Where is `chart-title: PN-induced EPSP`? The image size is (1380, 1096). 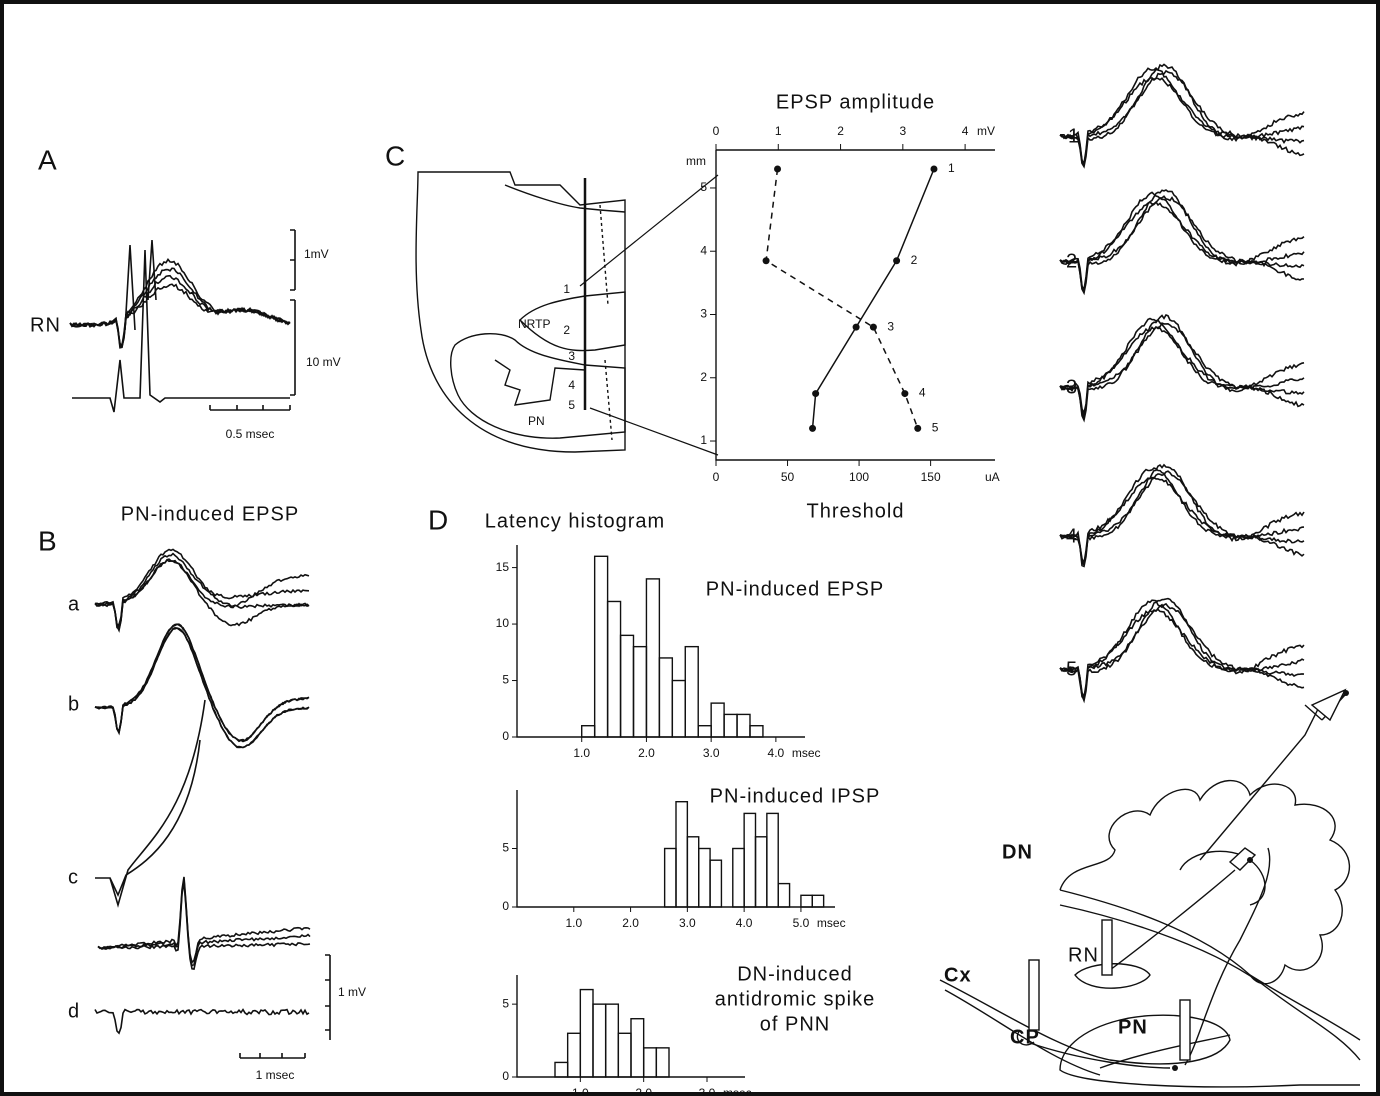
chart-title: PN-induced EPSP is located at coordinates (795, 589).